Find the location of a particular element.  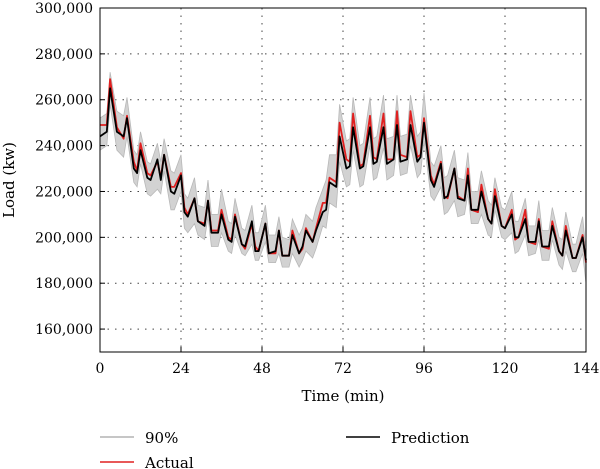

y-tick-label: 280,000 is located at coordinates (64, 55).